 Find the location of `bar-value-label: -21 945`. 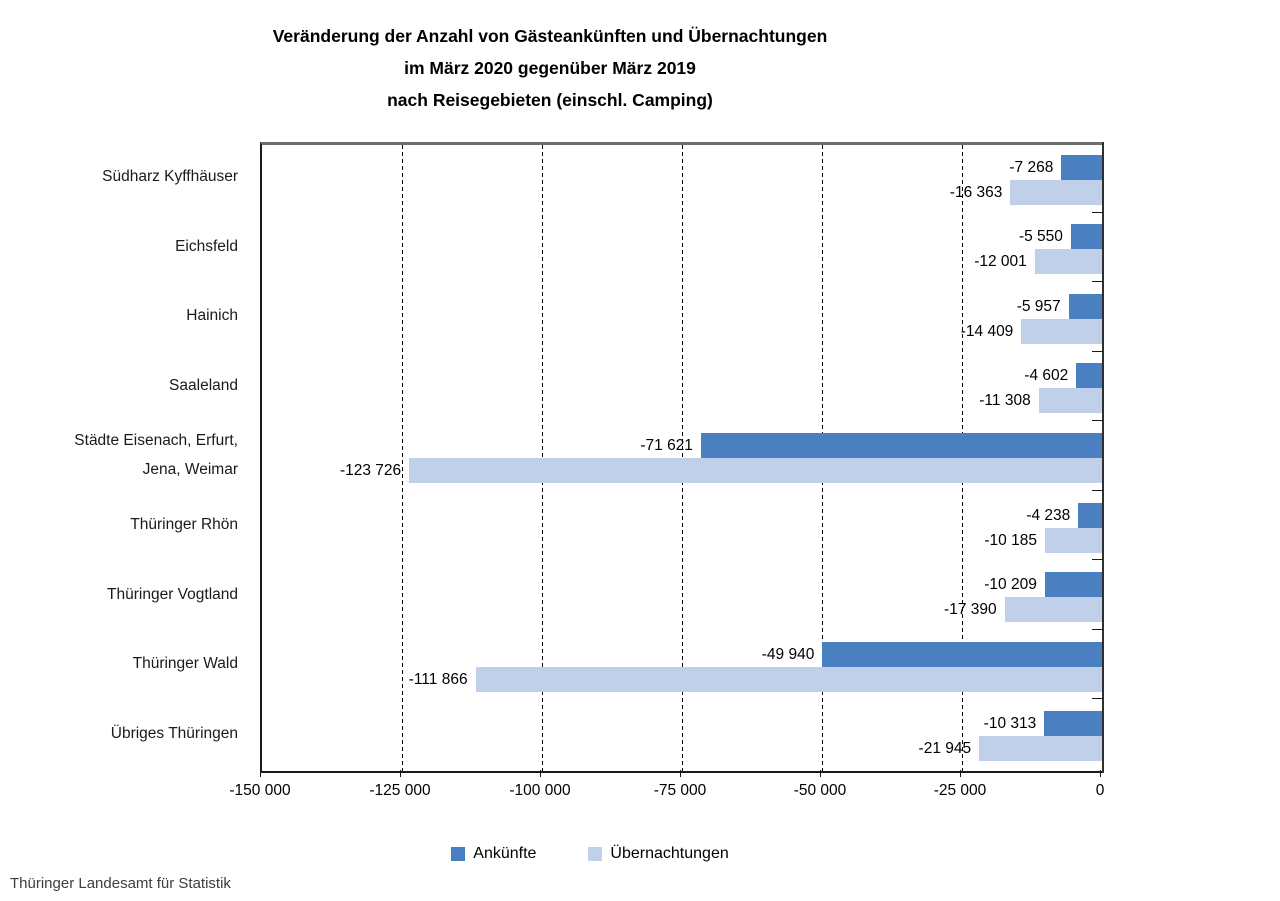

bar-value-label: -21 945 is located at coordinates (945, 749).